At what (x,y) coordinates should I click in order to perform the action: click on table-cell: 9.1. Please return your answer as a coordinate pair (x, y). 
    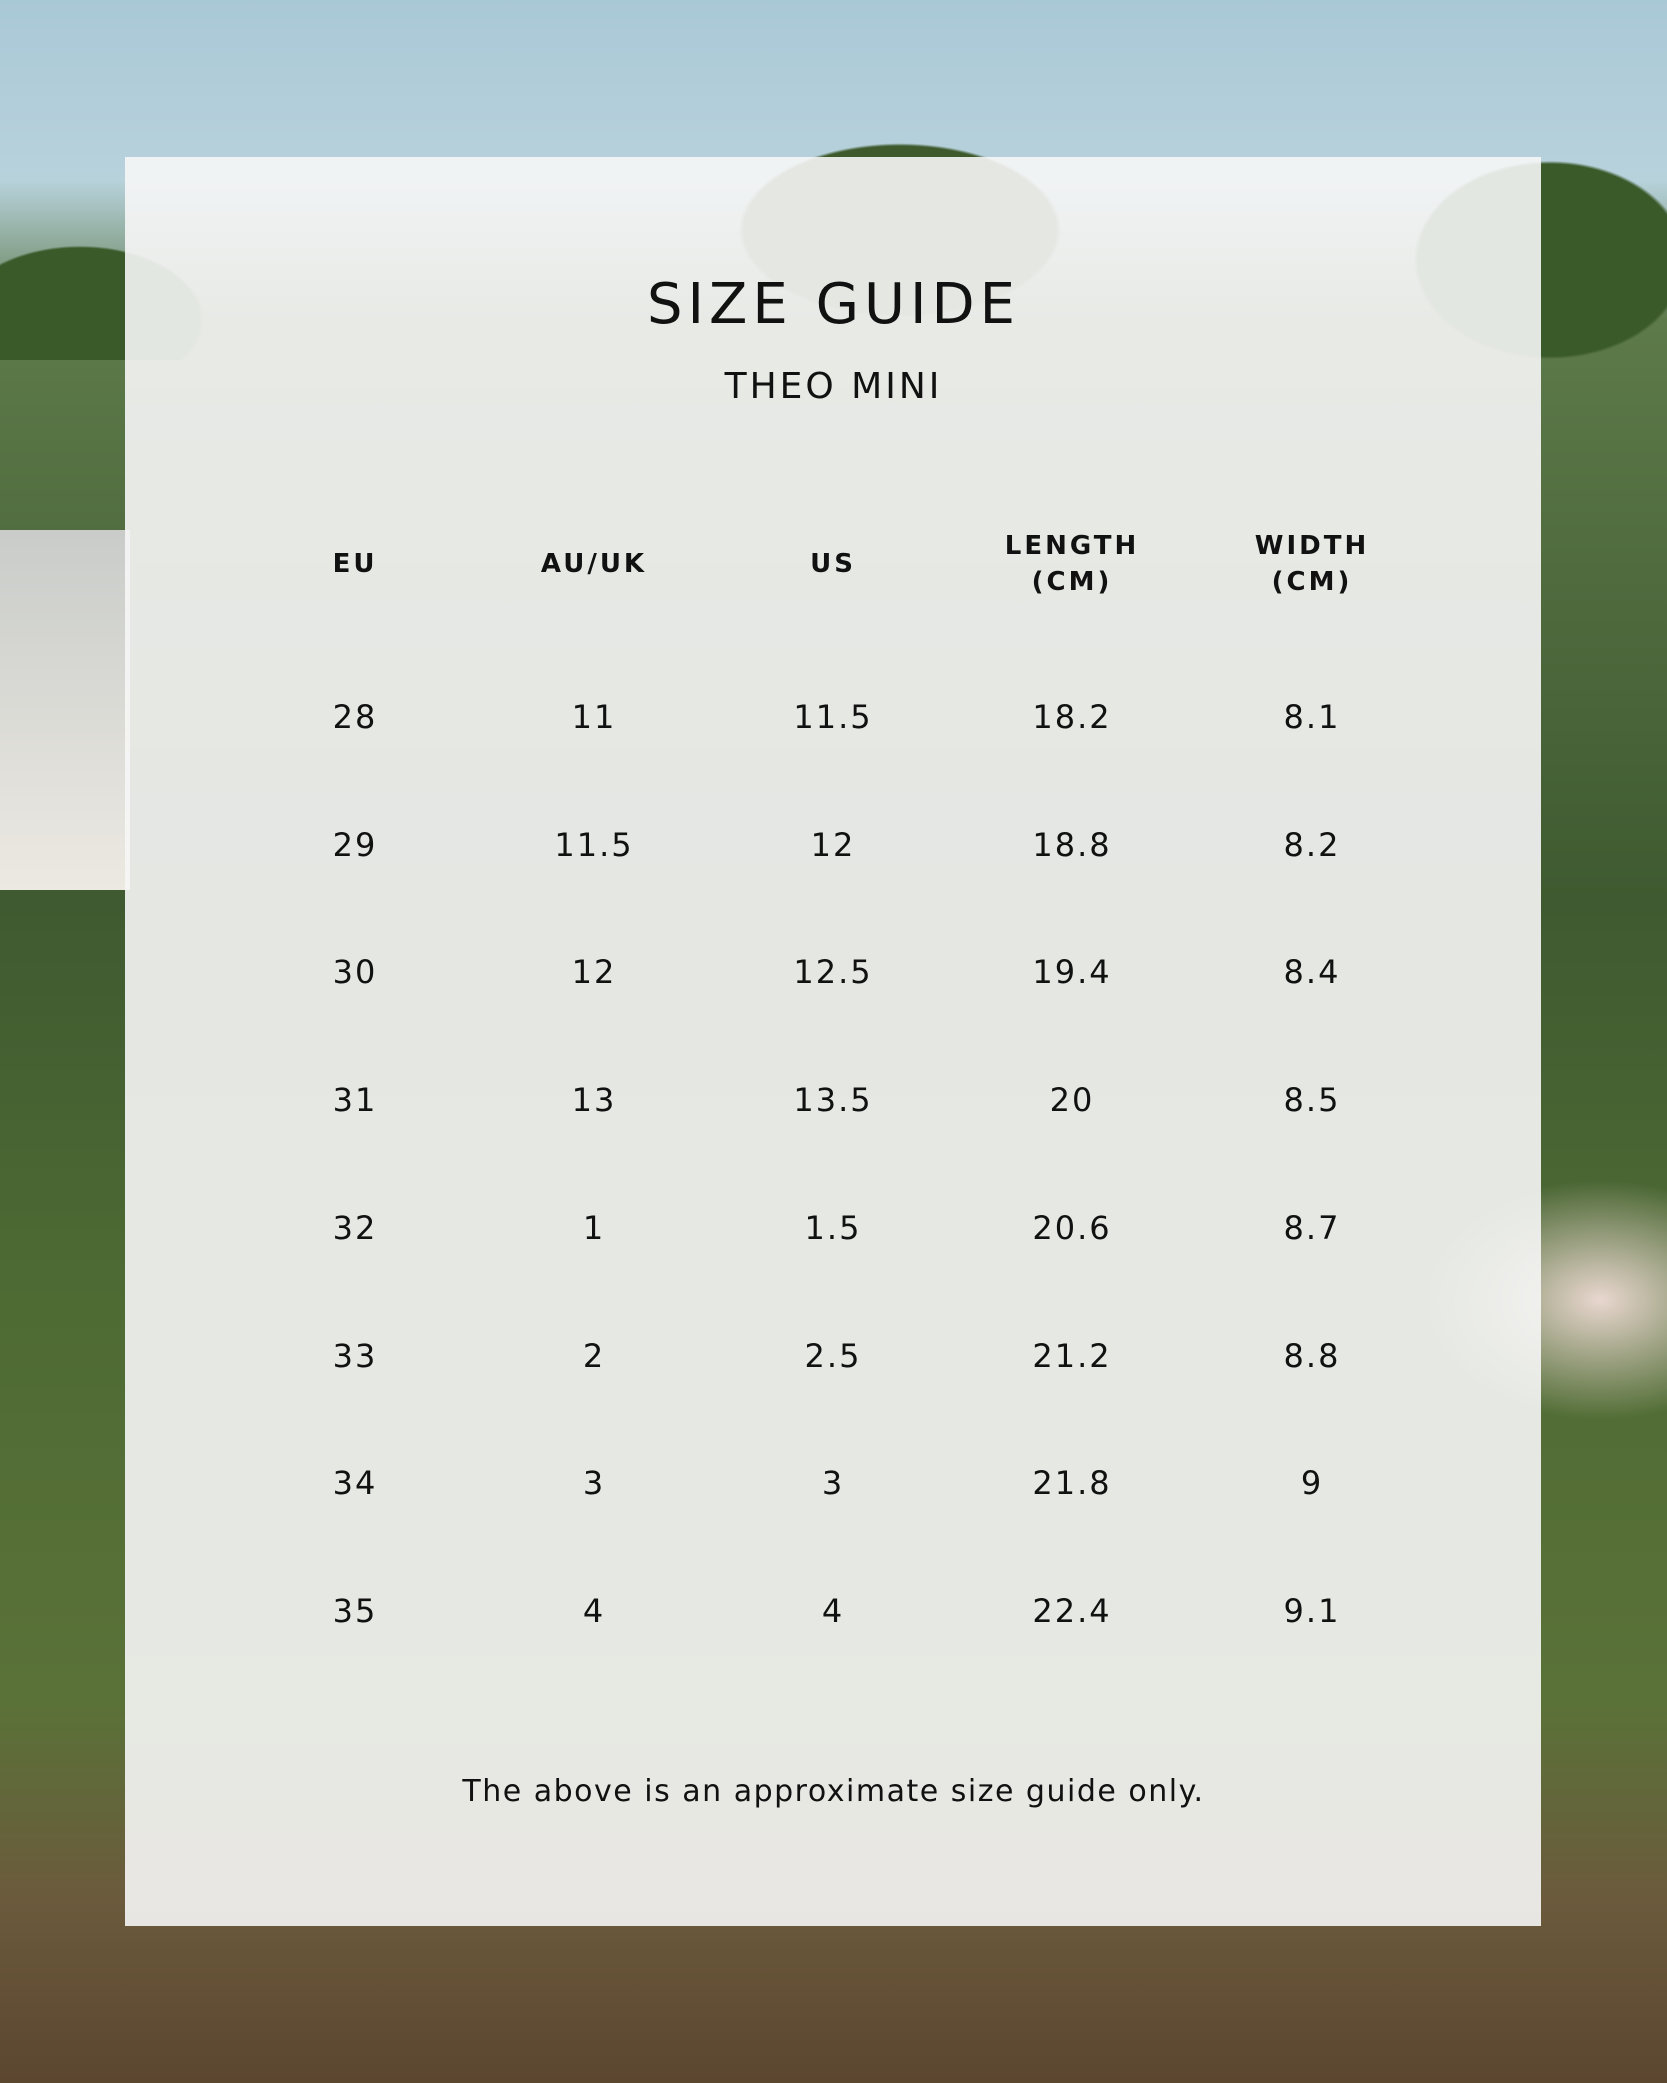
    Looking at the image, I should click on (1312, 1610).